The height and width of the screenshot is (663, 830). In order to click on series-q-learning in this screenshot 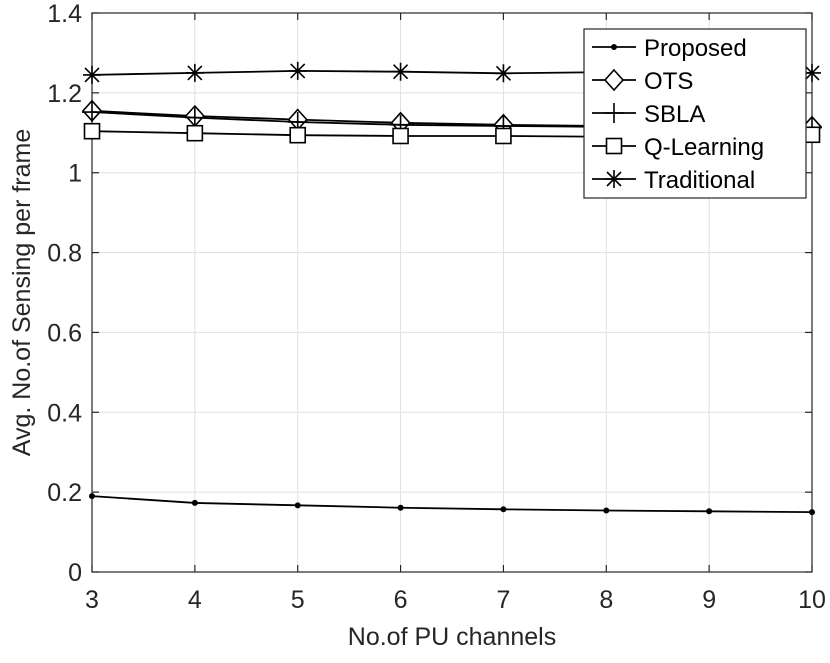, I will do `click(452, 134)`.